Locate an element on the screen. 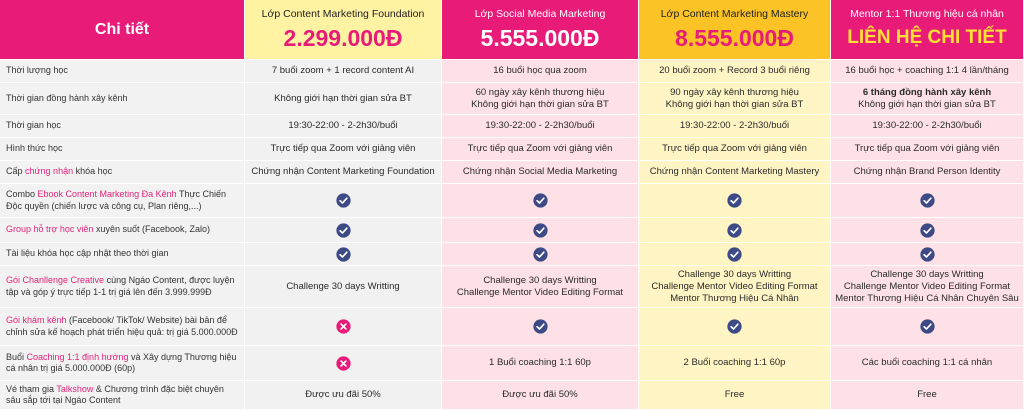 The width and height of the screenshot is (1024, 410). cell-text: 60 ngày xây kênh thương hiệu is located at coordinates (540, 92).